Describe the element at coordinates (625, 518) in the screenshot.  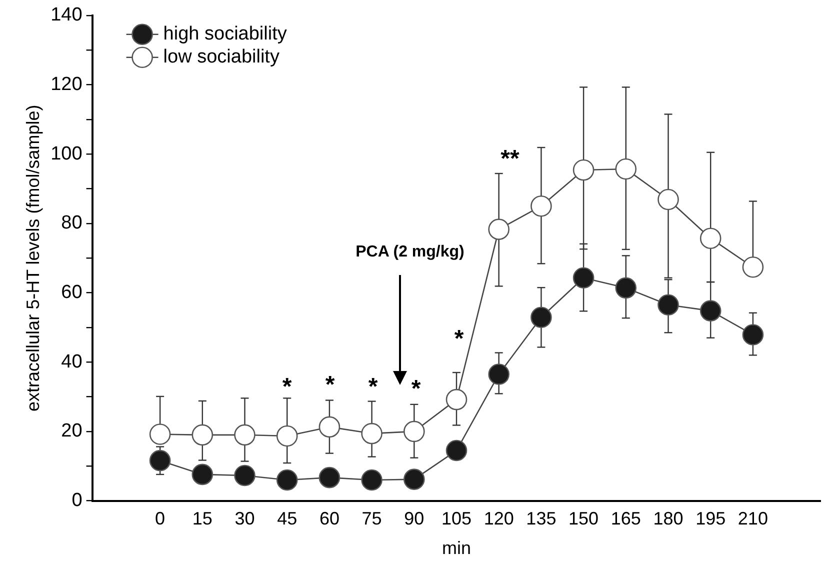
I see `x-tick-label: 165` at that location.